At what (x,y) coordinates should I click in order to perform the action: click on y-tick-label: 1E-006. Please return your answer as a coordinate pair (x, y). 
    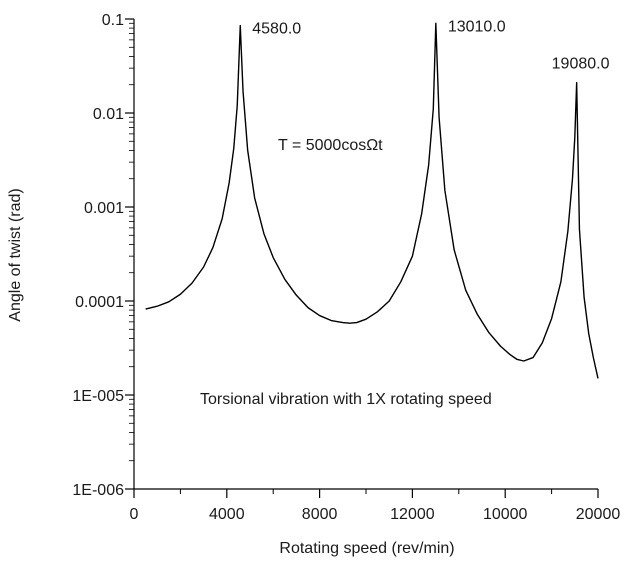
    Looking at the image, I should click on (98, 490).